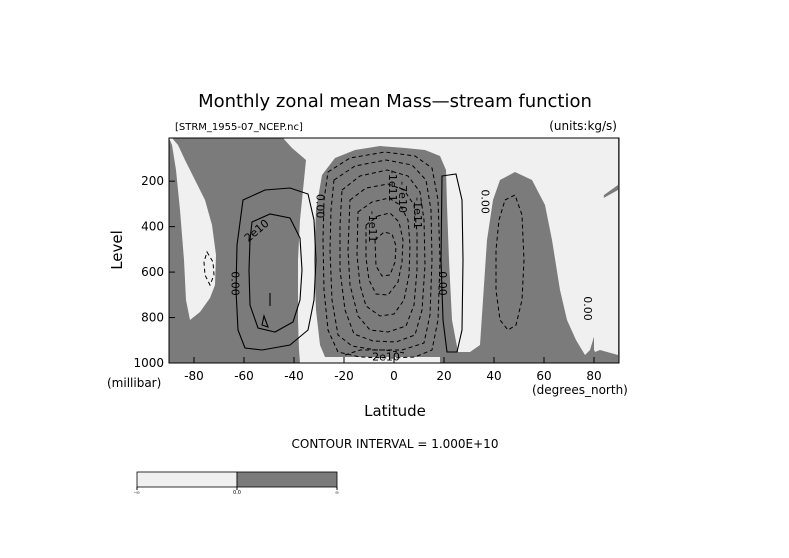 The width and height of the screenshot is (789, 558). What do you see at coordinates (395, 411) in the screenshot?
I see `x-axis-label: Latitude` at bounding box center [395, 411].